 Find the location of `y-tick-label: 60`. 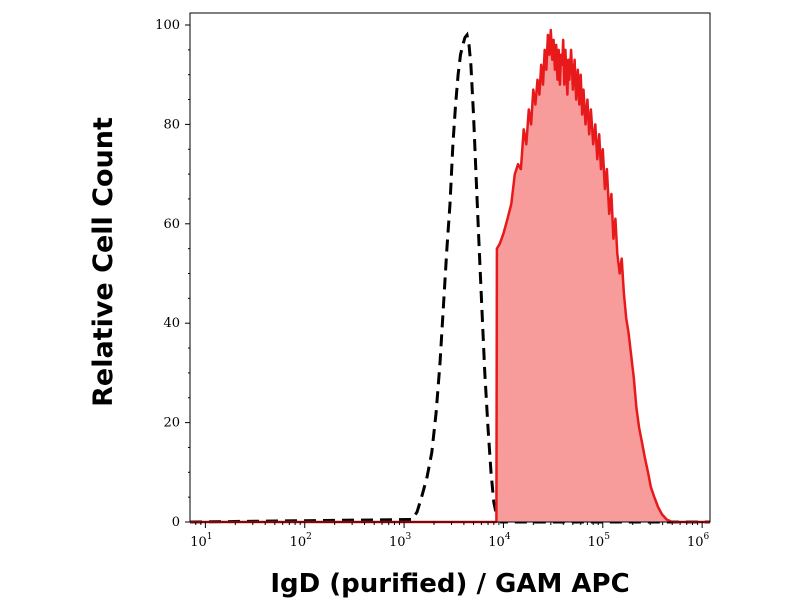

y-tick-label: 60 is located at coordinates (171, 224).